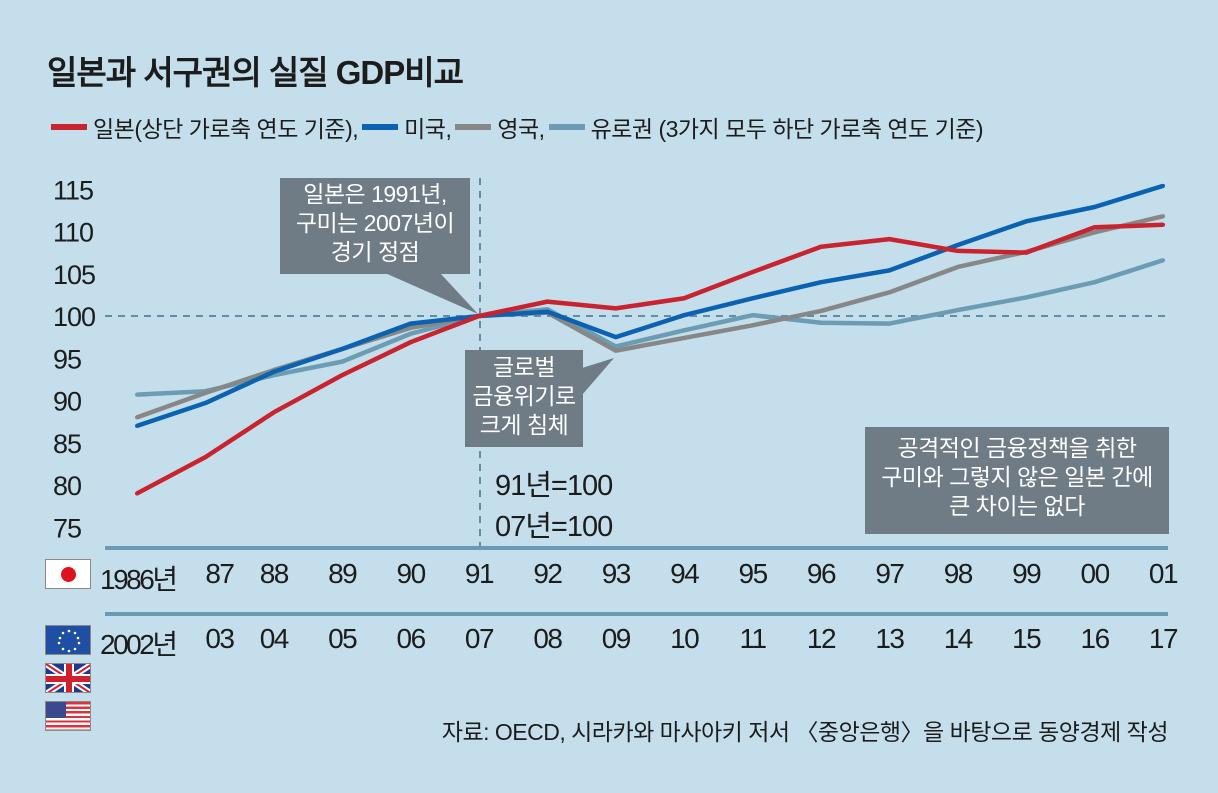 The image size is (1218, 793). I want to click on x-tick-label-japan: 97, so click(890, 573).